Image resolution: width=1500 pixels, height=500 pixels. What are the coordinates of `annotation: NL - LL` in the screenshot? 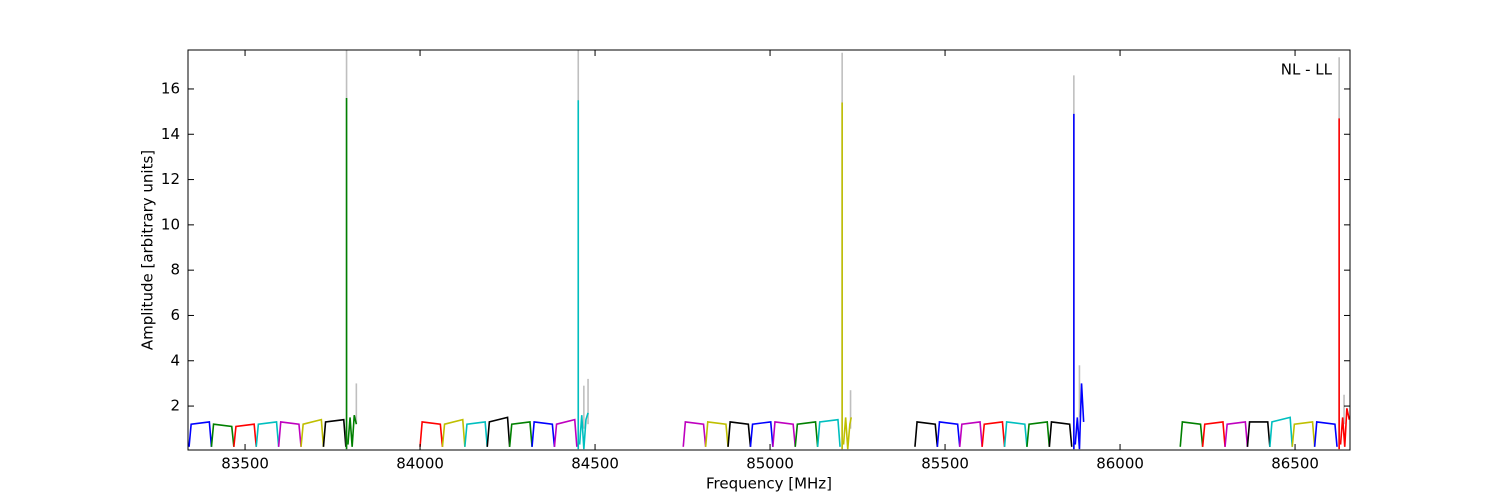 It's located at (1307, 70).